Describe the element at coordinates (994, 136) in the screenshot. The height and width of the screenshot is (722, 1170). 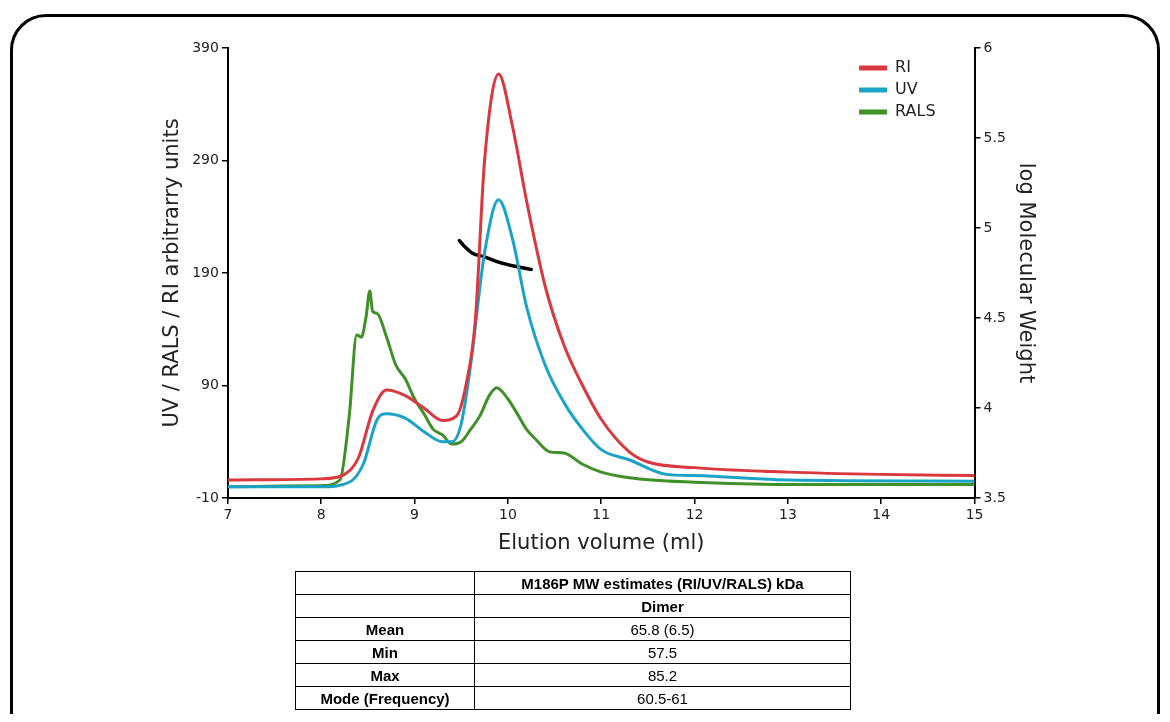
I see `y2-tick-label: 5.5` at that location.